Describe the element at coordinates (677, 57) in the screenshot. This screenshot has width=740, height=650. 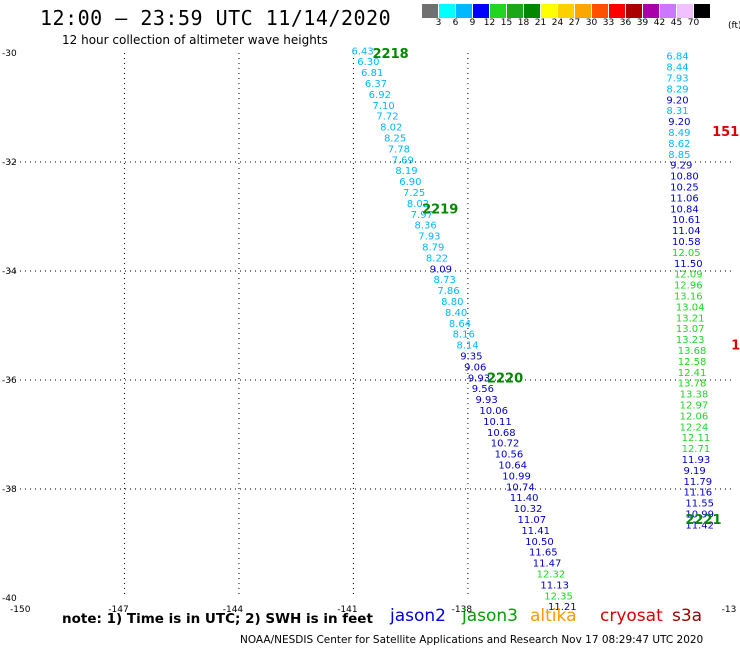
I see `data-point-label: 6.84` at that location.